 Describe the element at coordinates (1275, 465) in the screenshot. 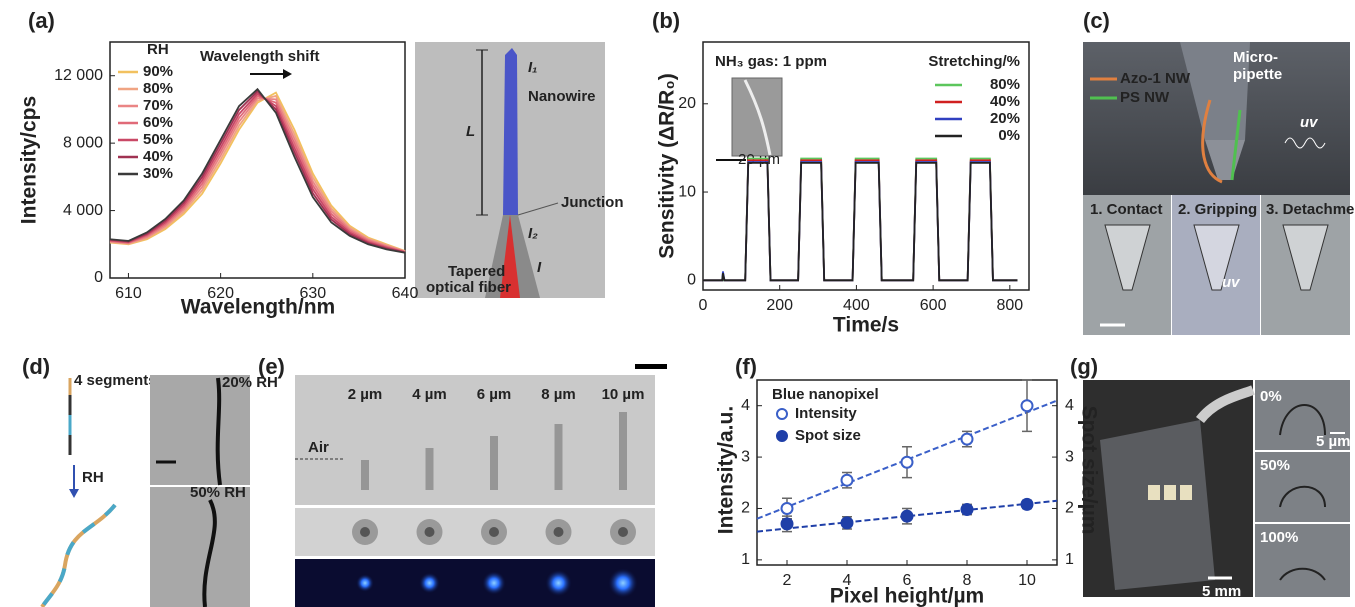

I see `label: 50%` at that location.